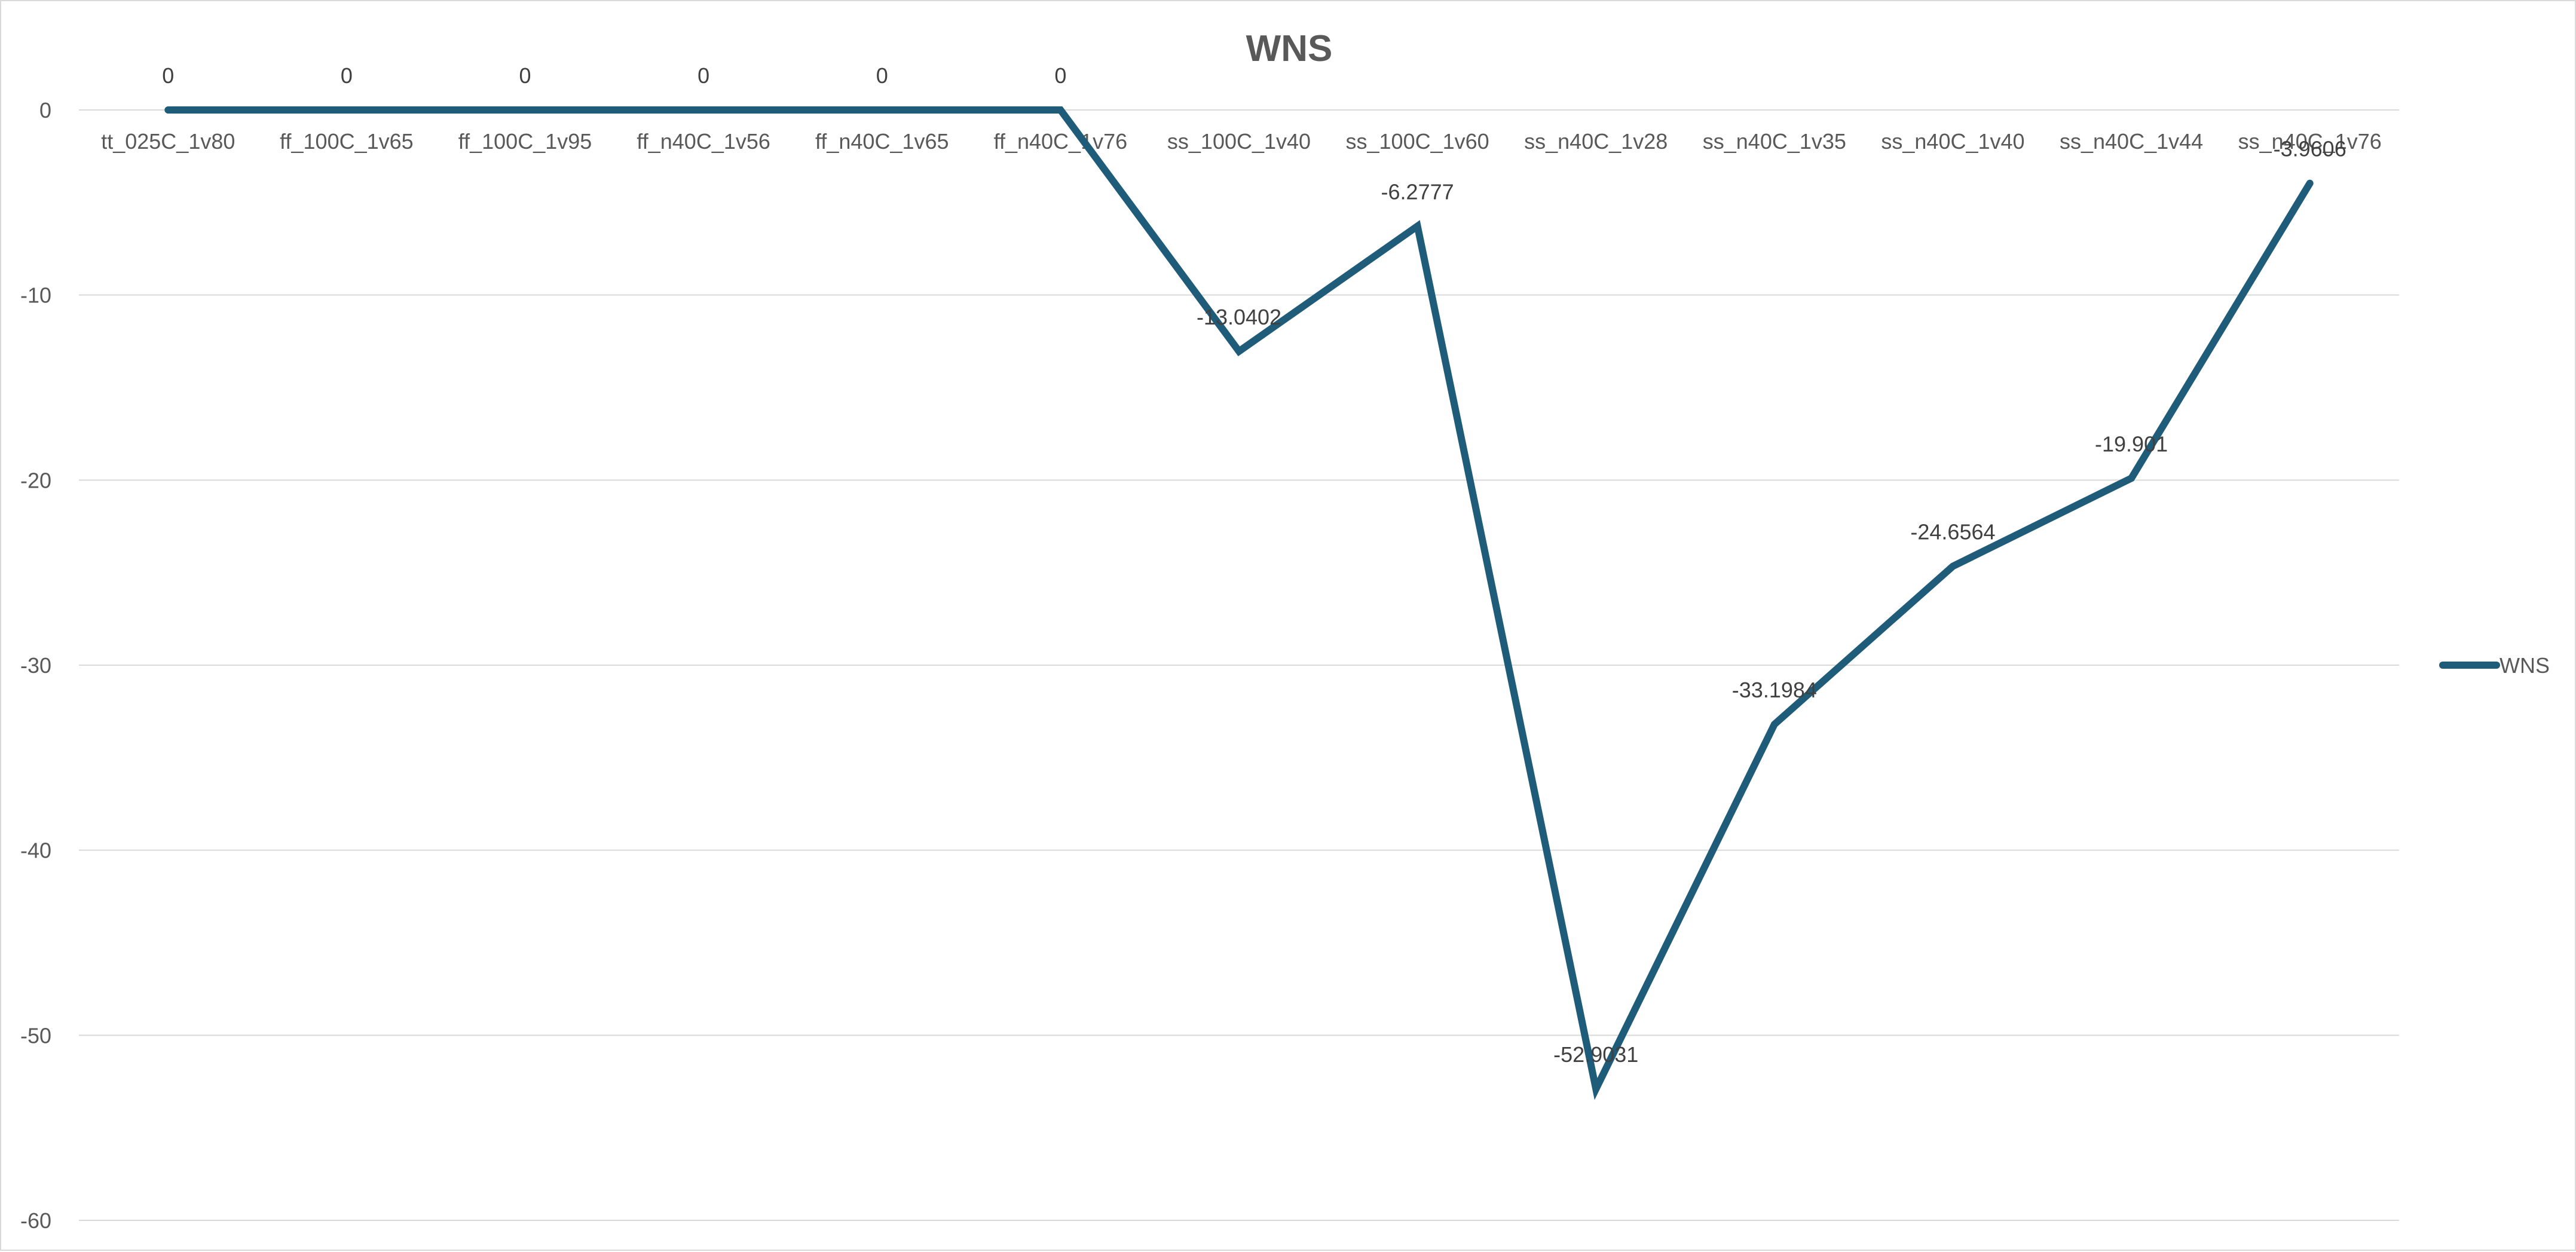 Image resolution: width=2576 pixels, height=1252 pixels. What do you see at coordinates (1289, 48) in the screenshot?
I see `chart-title: WNS` at bounding box center [1289, 48].